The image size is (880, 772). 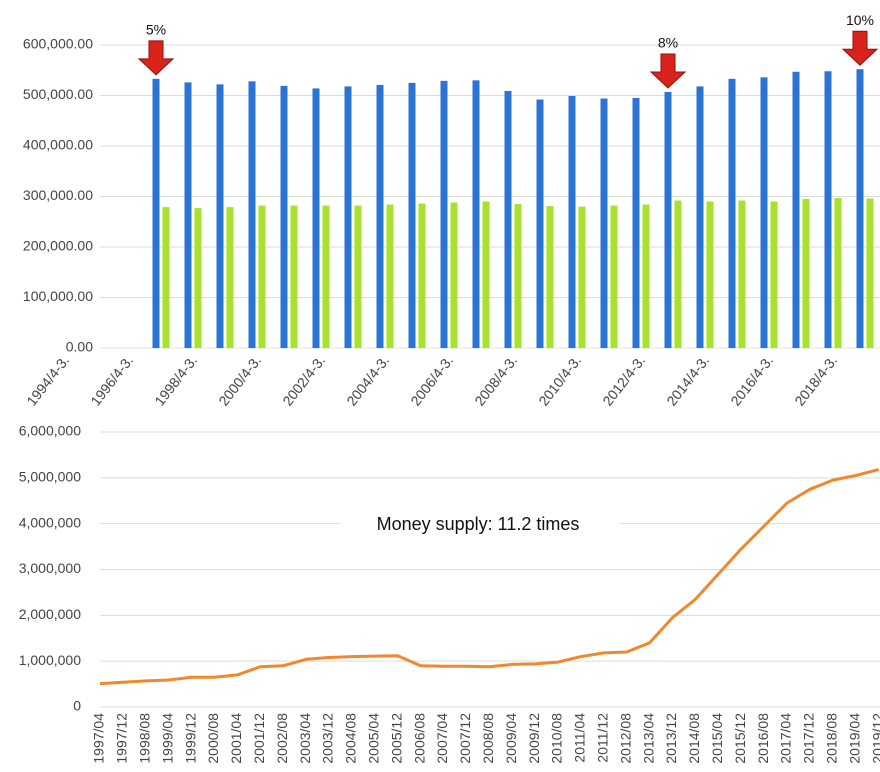 I want to click on x-tick-label: 2015/04, so click(x=717, y=738).